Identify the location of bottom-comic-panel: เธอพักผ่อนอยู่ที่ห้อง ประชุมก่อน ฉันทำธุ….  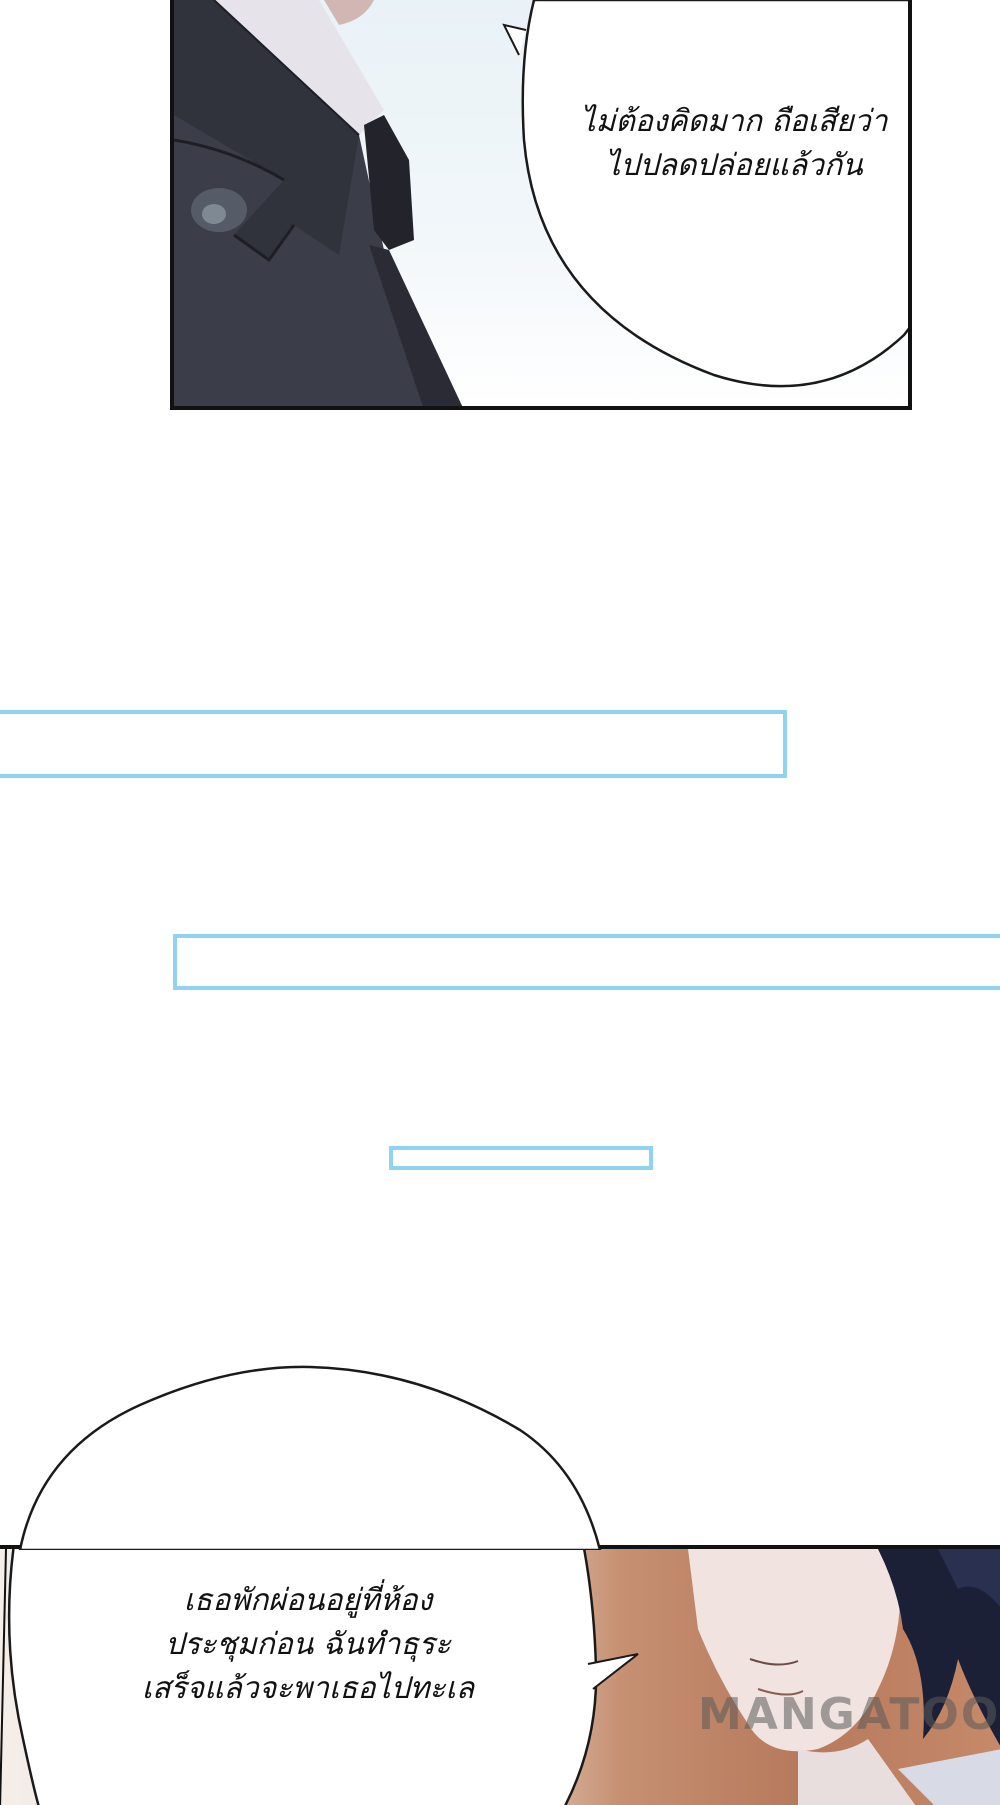
(500, 1675).